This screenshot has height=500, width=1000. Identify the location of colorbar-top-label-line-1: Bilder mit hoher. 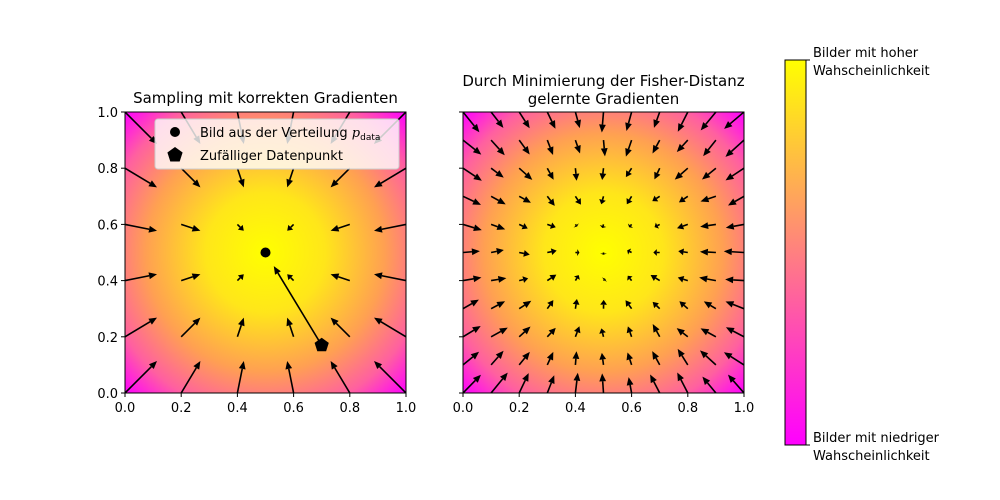
(866, 53).